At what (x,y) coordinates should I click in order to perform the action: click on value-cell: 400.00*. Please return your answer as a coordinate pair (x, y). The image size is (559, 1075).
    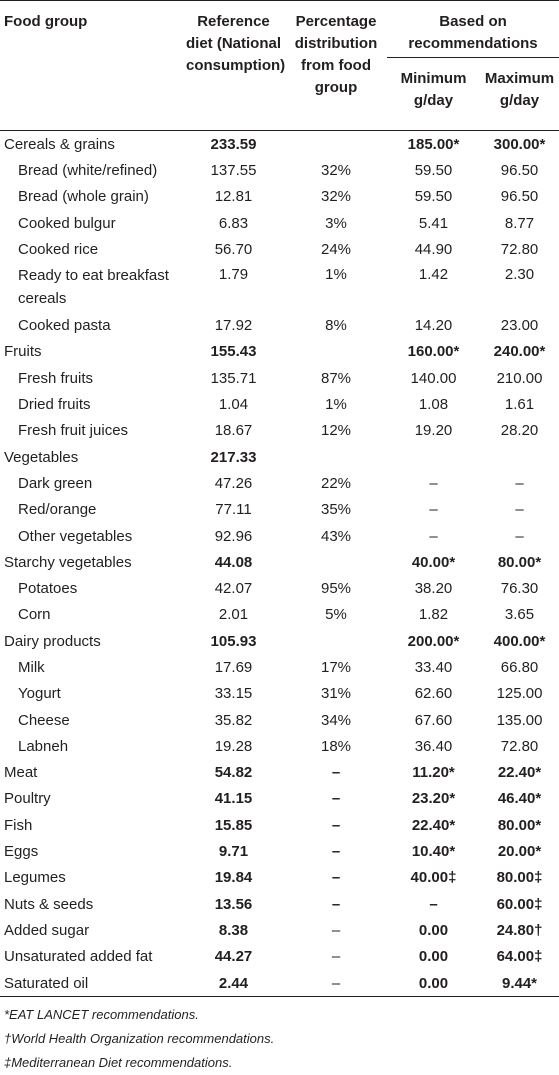
    Looking at the image, I should click on (519, 641).